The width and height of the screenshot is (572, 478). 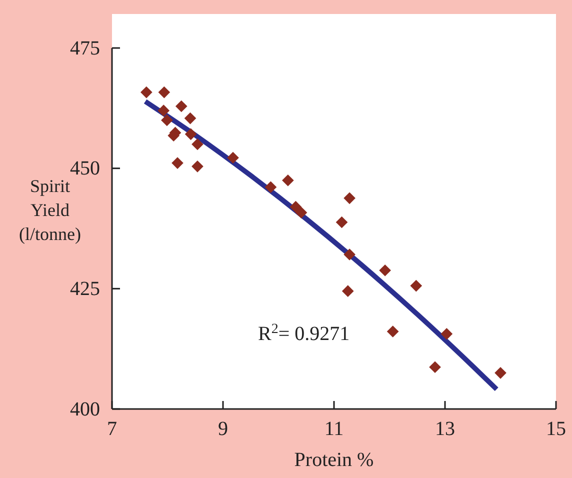 What do you see at coordinates (85, 409) in the screenshot?
I see `y-tick-label: 400` at bounding box center [85, 409].